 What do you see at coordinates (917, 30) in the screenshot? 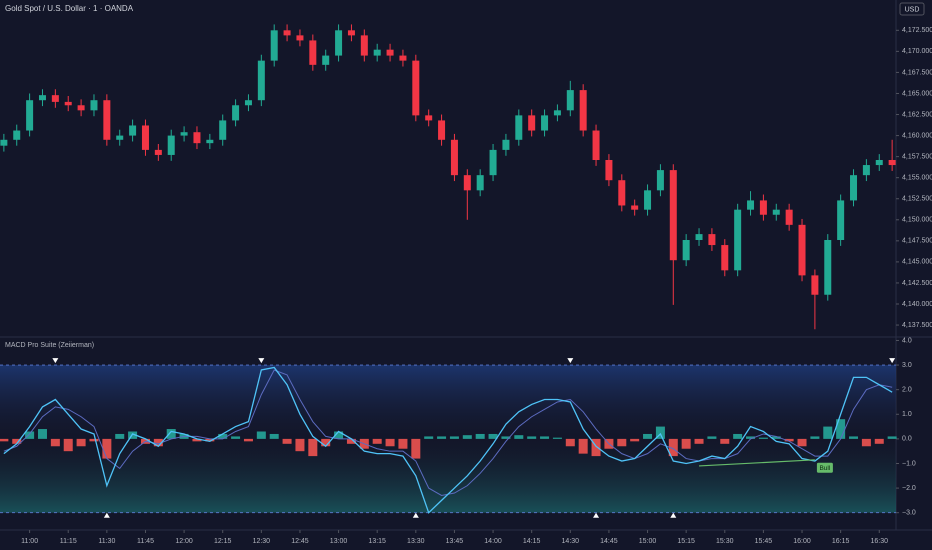
I see `y-tick-label: 4,172.500` at bounding box center [917, 30].